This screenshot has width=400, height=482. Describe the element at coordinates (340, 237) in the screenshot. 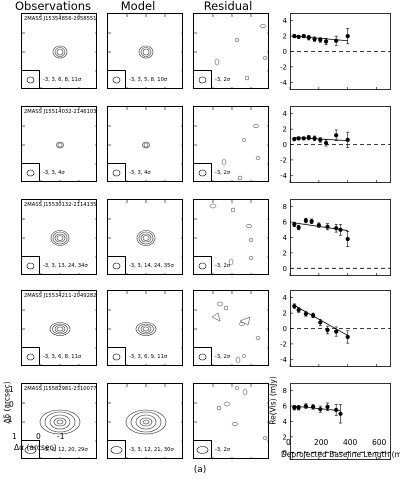

I see `plot-frame` at that location.